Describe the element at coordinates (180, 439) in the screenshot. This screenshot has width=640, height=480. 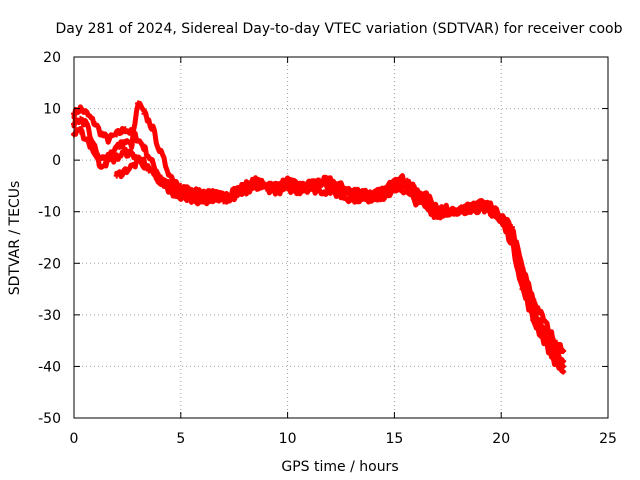
I see `x-tick-label: 5` at that location.